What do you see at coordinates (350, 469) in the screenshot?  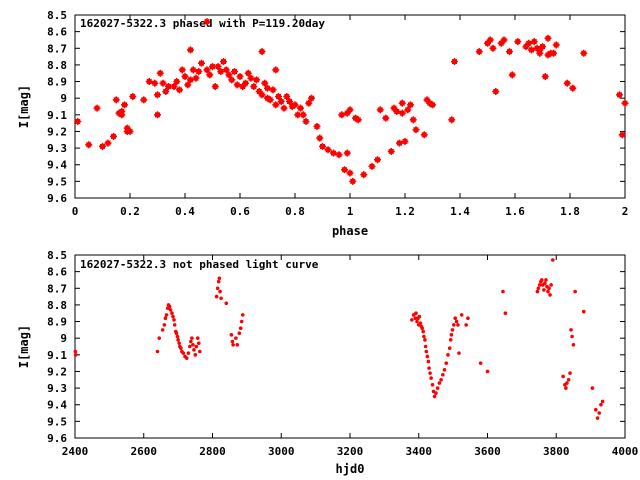 I see `x-axis-label: hjd0` at bounding box center [350, 469].